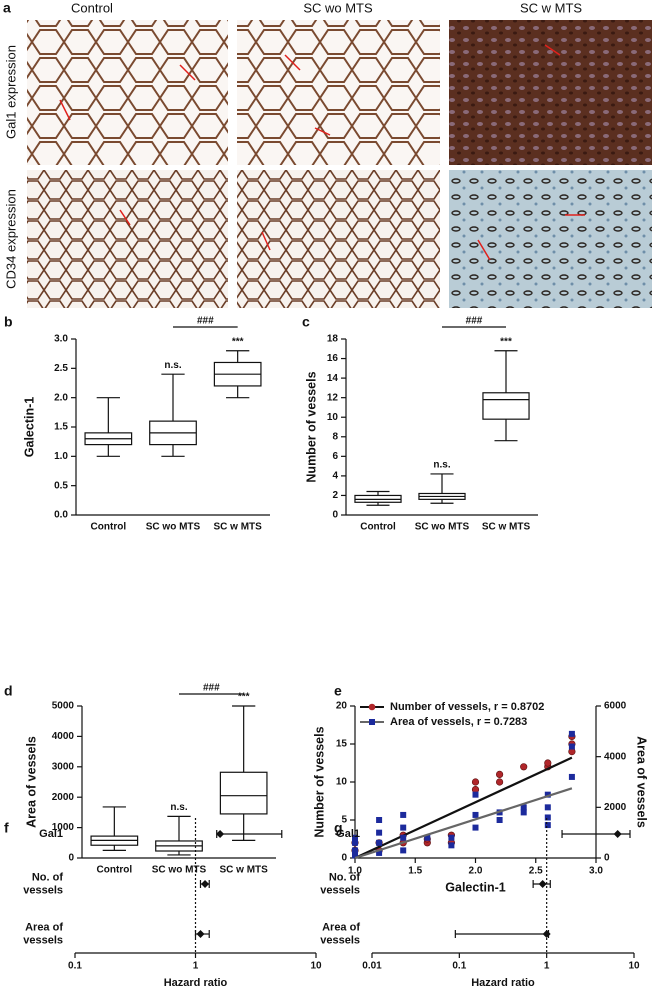 The height and width of the screenshot is (992, 655). Describe the element at coordinates (63, 827) in the screenshot. I see `y-tick-label: 1000` at that location.